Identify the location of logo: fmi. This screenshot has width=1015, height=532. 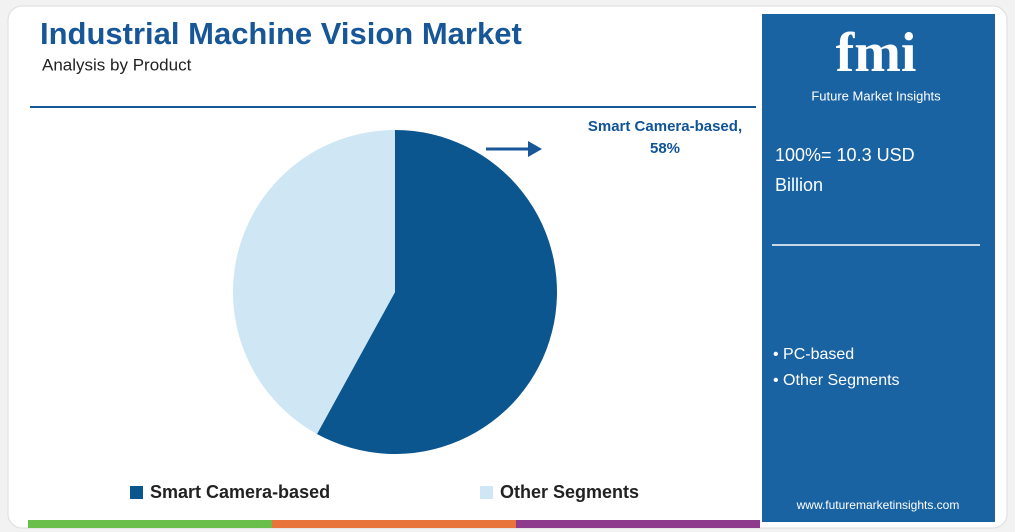
(876, 53).